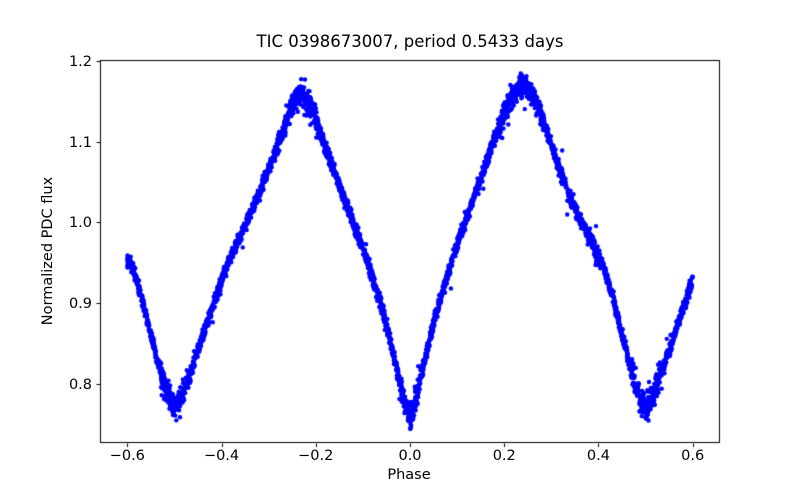 Image resolution: width=800 pixels, height=500 pixels. I want to click on y-tick-label: 0.8, so click(80, 384).